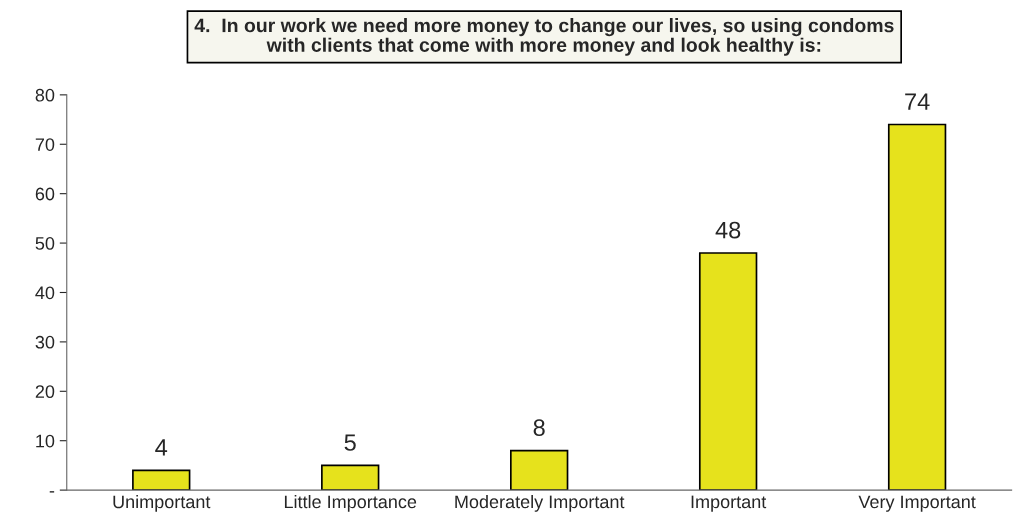 This screenshot has height=527, width=1027. I want to click on data-label: 74, so click(917, 101).